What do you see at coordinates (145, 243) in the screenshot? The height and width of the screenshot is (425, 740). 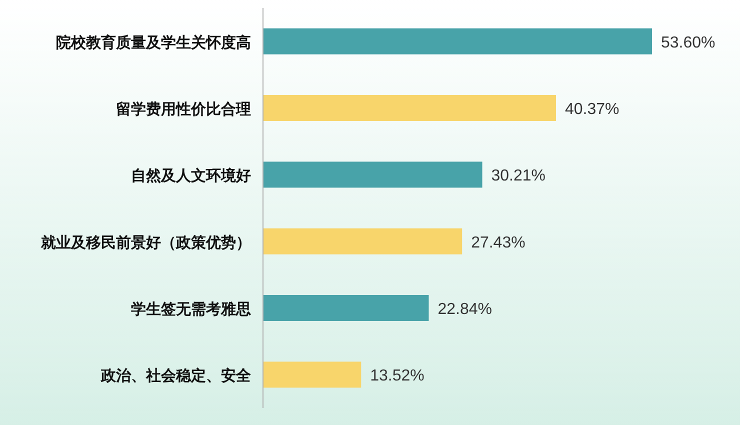 I see `y-tick-label: 就业及移民前景好（政策优势）` at bounding box center [145, 243].